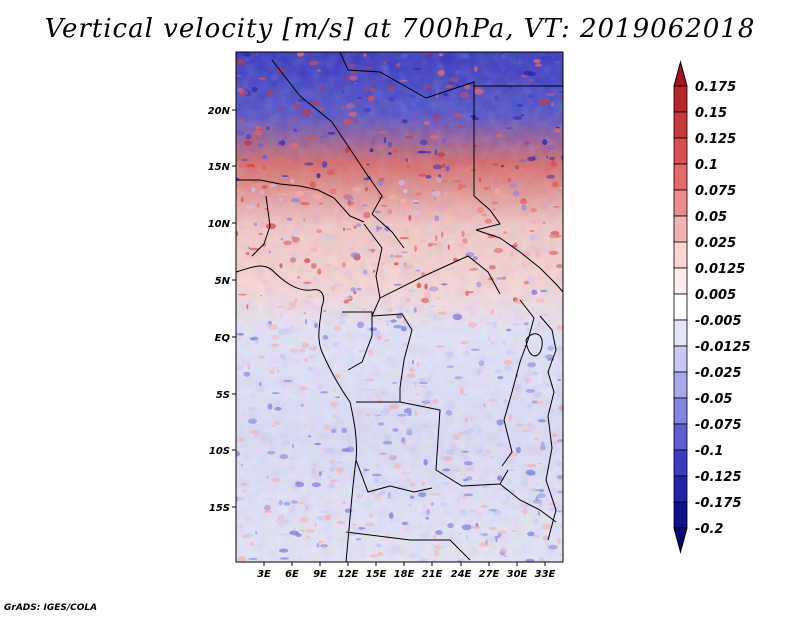  What do you see at coordinates (292, 574) in the screenshot?
I see `lon-label: 6E` at bounding box center [292, 574].